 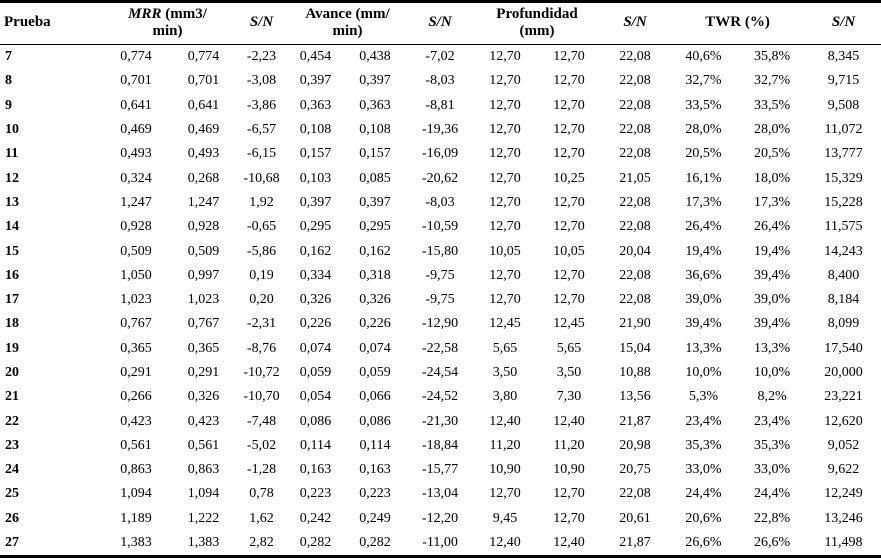 I want to click on cell: 10,0%, so click(x=772, y=372).